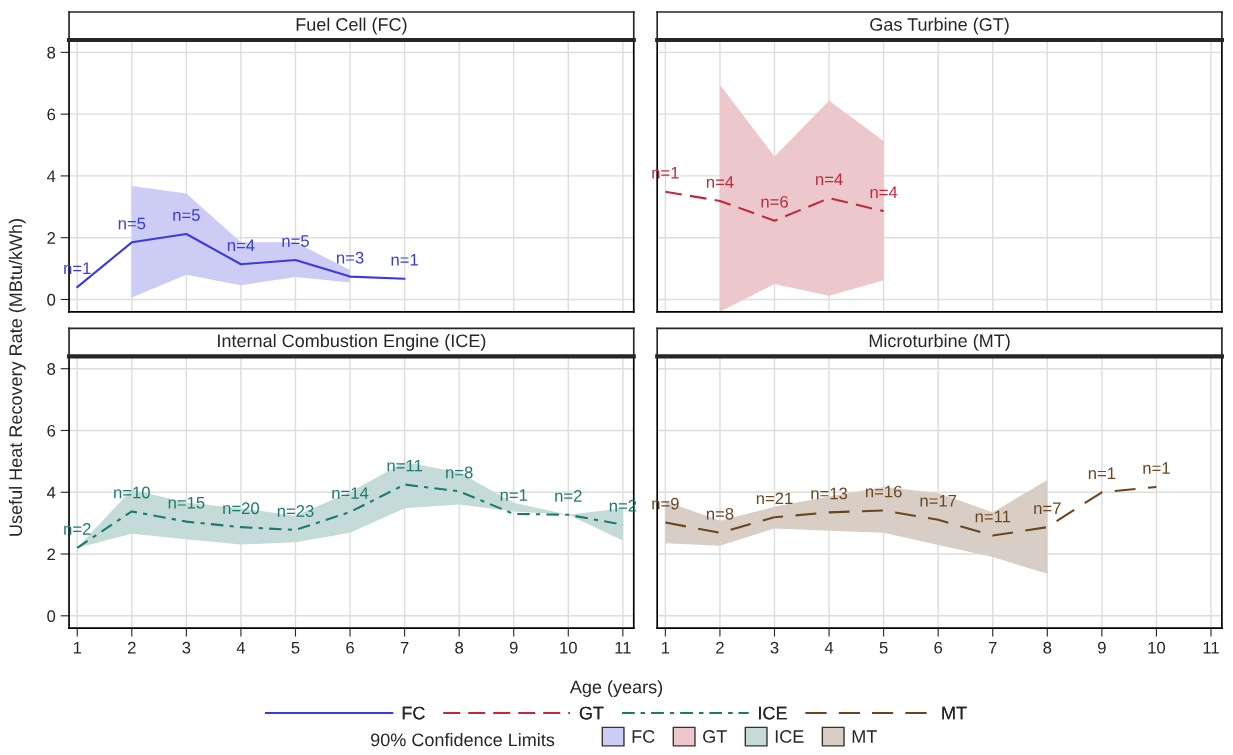  I want to click on annotation: n=21, so click(774, 498).